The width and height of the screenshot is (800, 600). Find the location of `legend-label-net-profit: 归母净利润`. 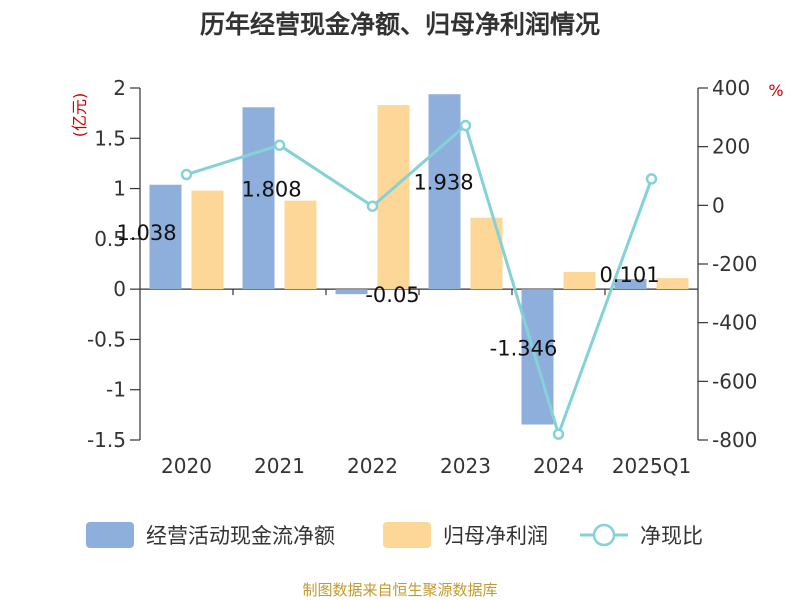

legend-label-net-profit: 归母净利润 is located at coordinates (495, 536).